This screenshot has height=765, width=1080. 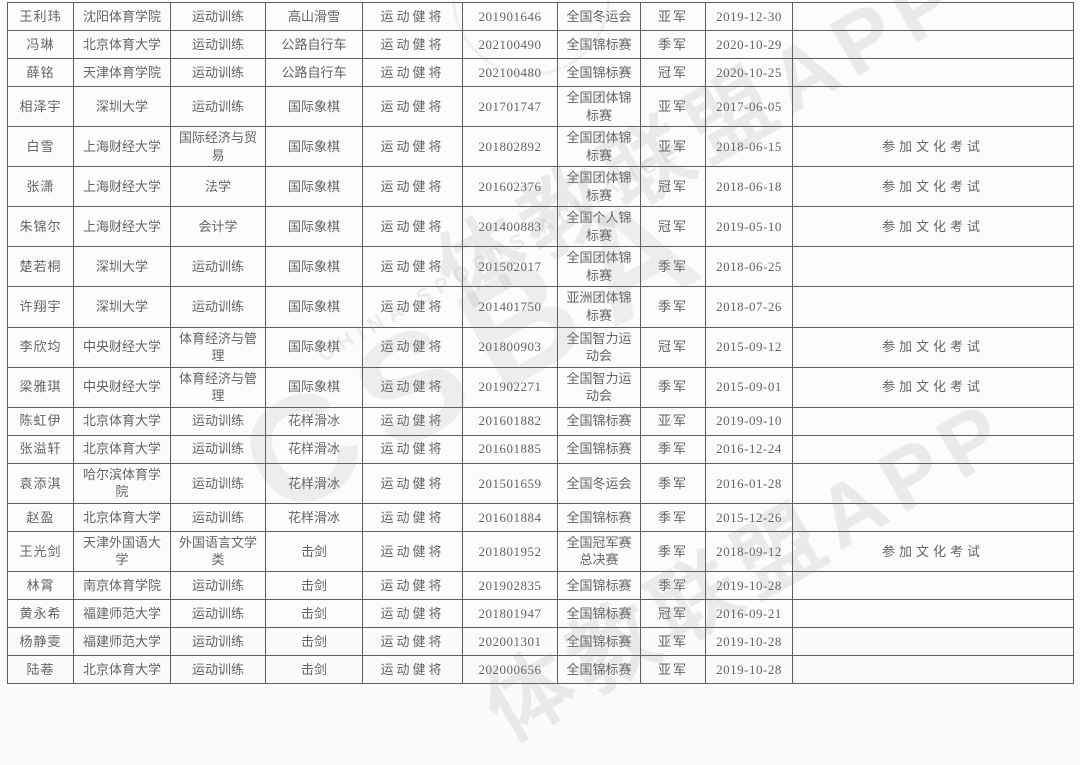 What do you see at coordinates (40, 669) in the screenshot?
I see `cell-name: 陆菤` at bounding box center [40, 669].